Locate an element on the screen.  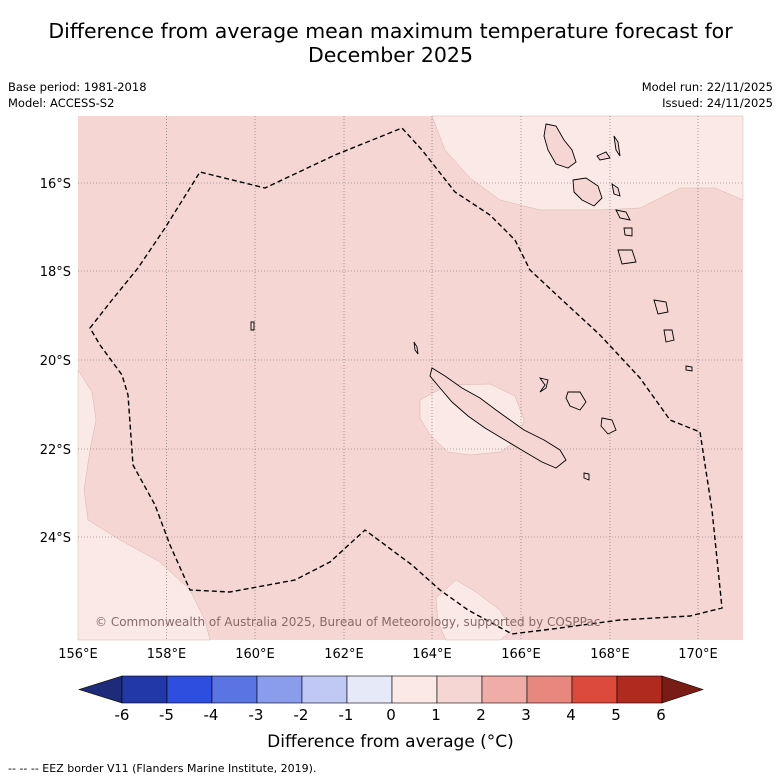
meta-right: Model run: 22/11/2025 Issued: 24/11/2025 is located at coordinates (707, 95).